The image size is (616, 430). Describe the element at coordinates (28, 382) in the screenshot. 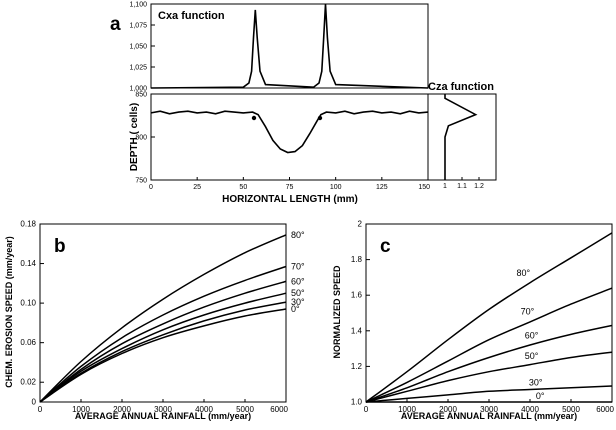

I see `panel-b-y-tick-label: 0.02` at that location.